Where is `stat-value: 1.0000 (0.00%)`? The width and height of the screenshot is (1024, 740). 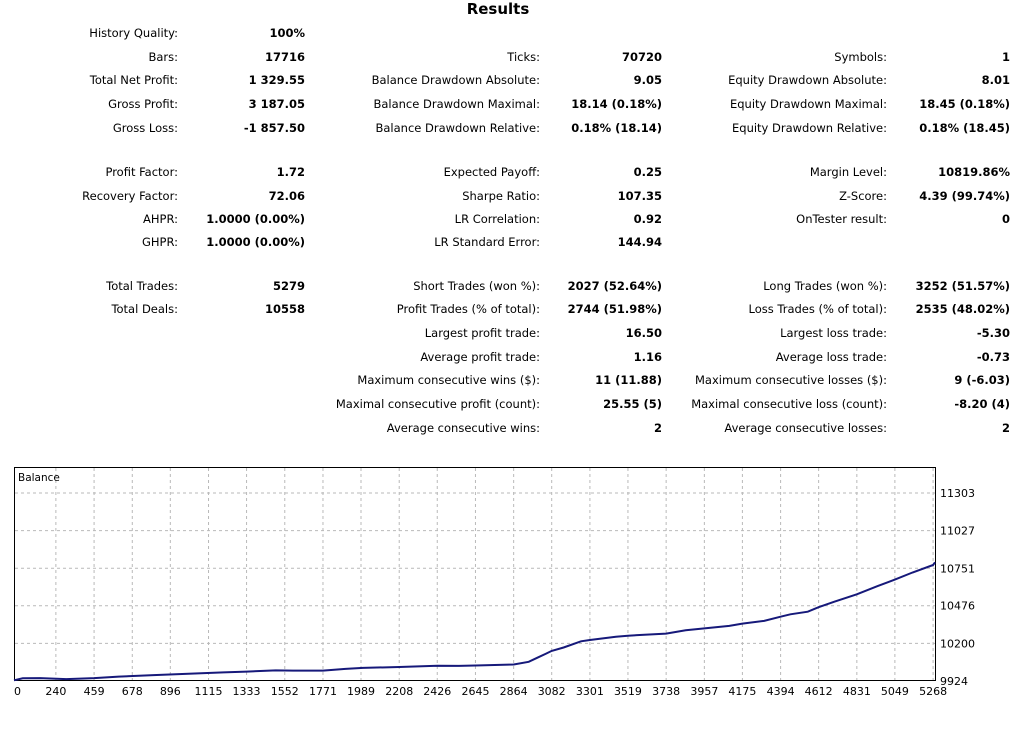
stat-value: 1.0000 (0.00%) is located at coordinates (255, 242).